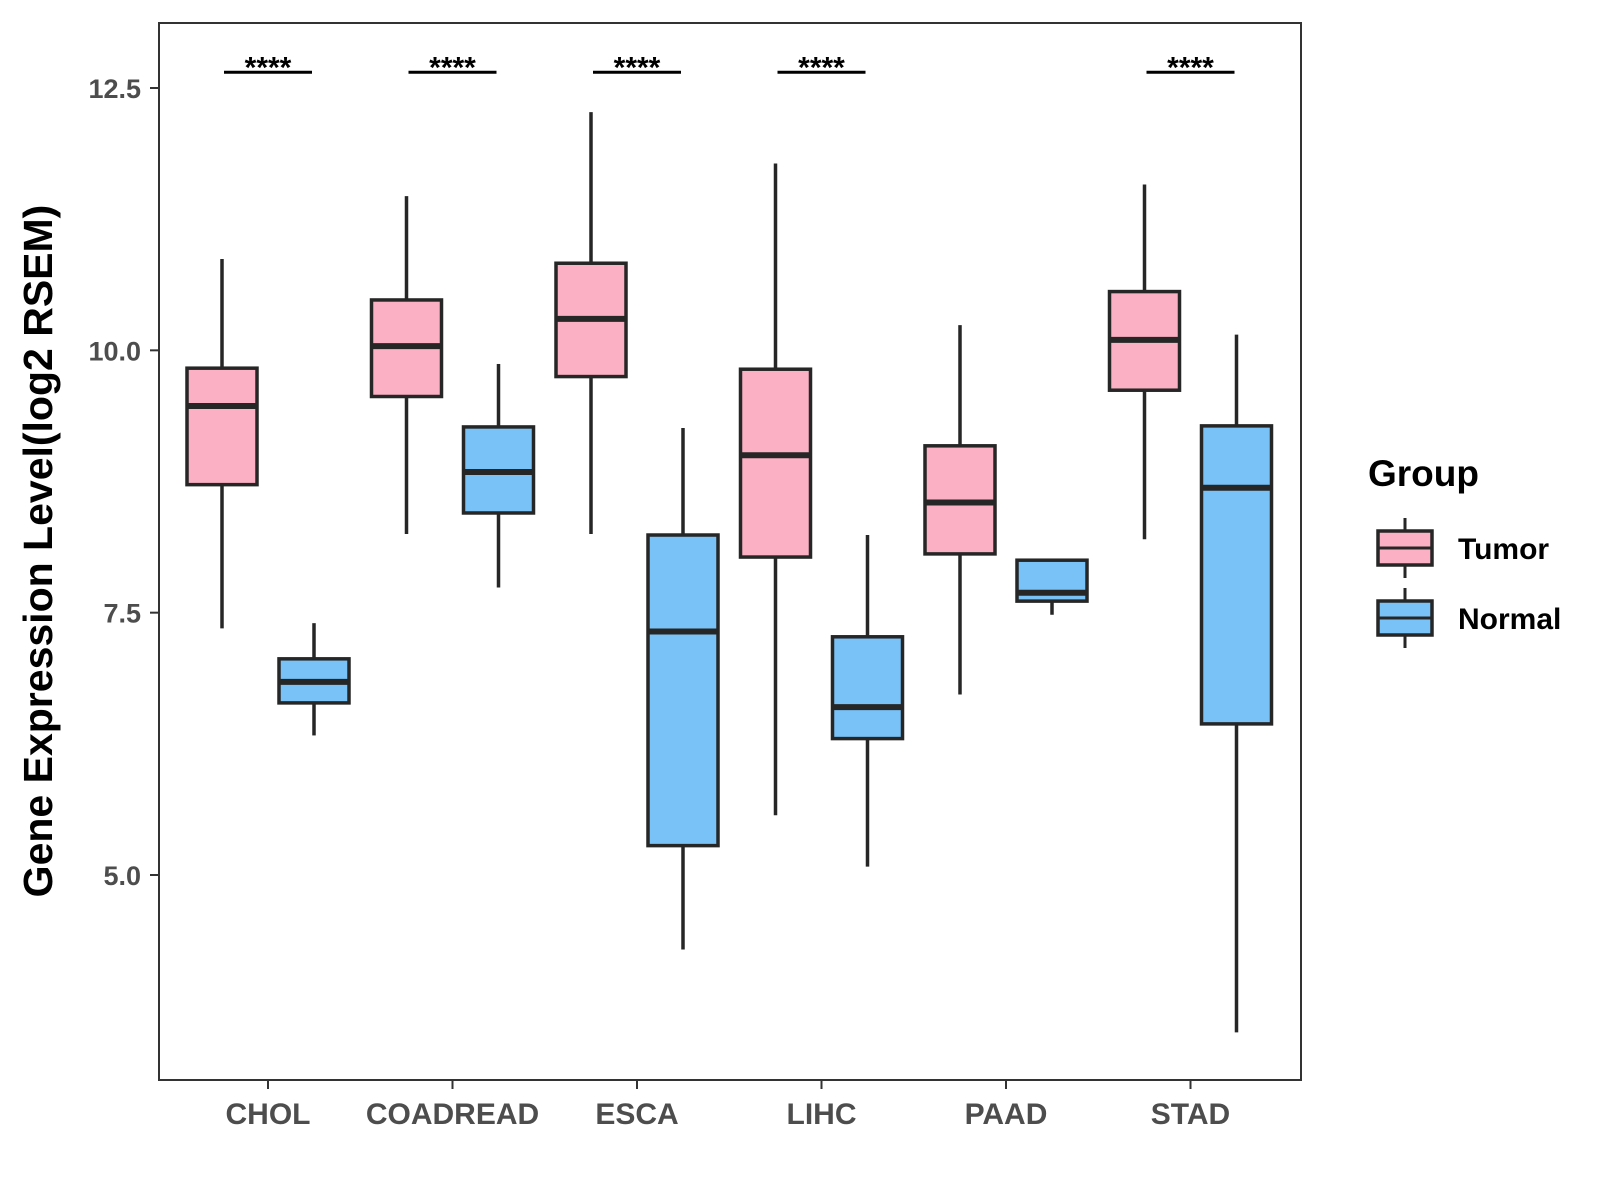  Describe the element at coordinates (591, 323) in the screenshot. I see `box-tumor-esca` at that location.